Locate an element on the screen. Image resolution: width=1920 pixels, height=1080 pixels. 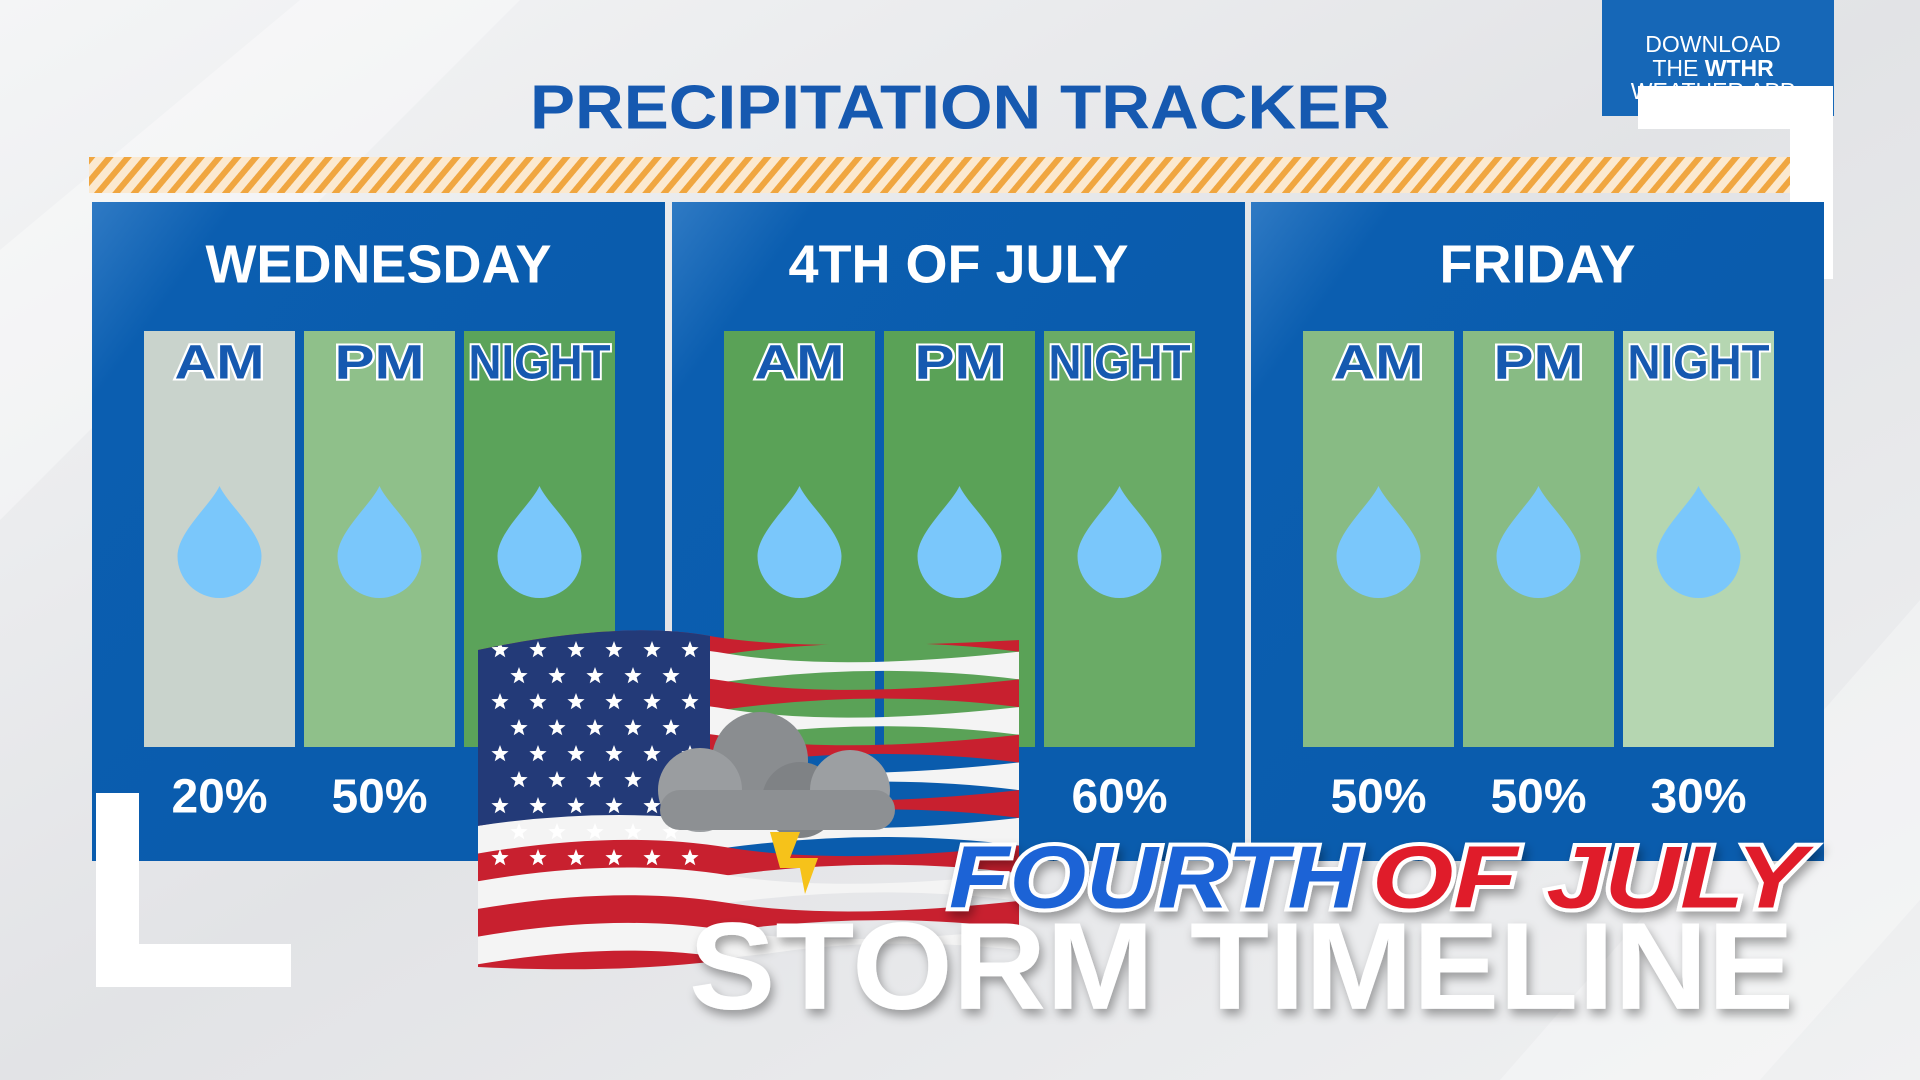
flag is located at coordinates (748, 800).